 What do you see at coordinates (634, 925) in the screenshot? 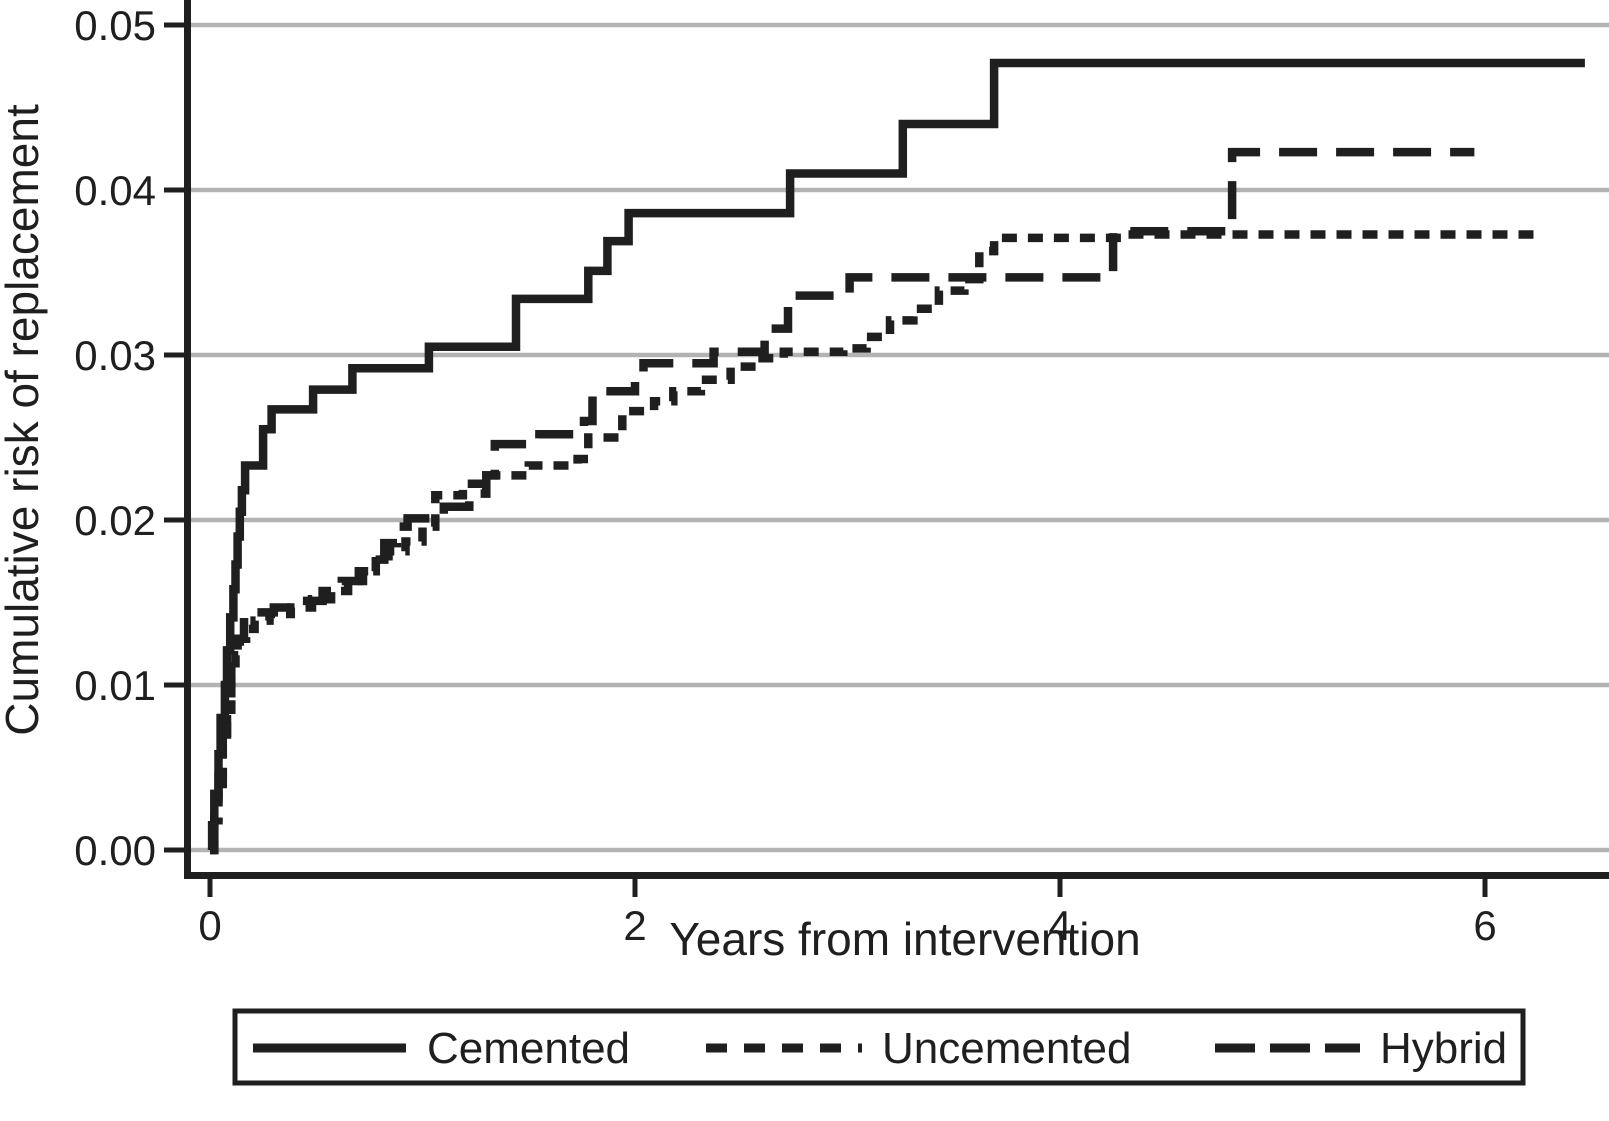
I see `x-tick-label: 2` at bounding box center [634, 925].